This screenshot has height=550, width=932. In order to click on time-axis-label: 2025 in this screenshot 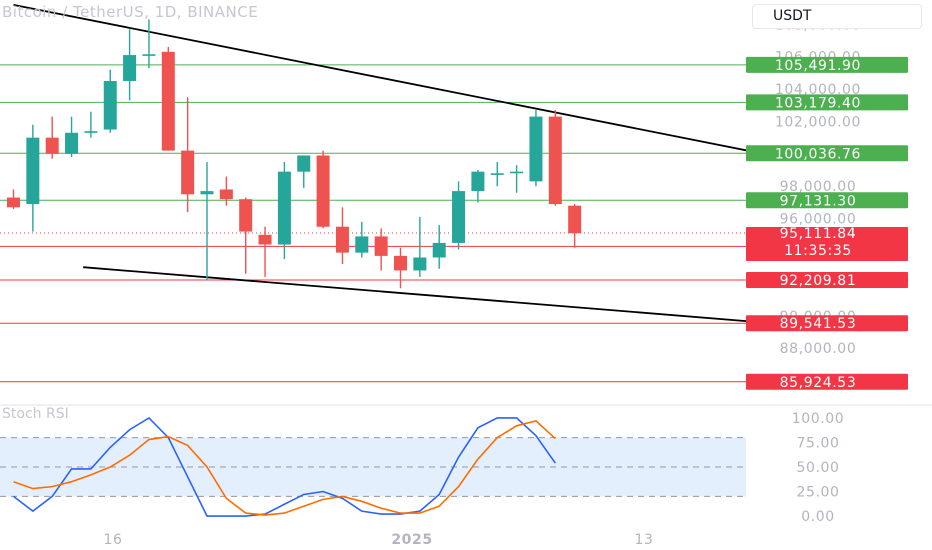, I will do `click(411, 540)`.